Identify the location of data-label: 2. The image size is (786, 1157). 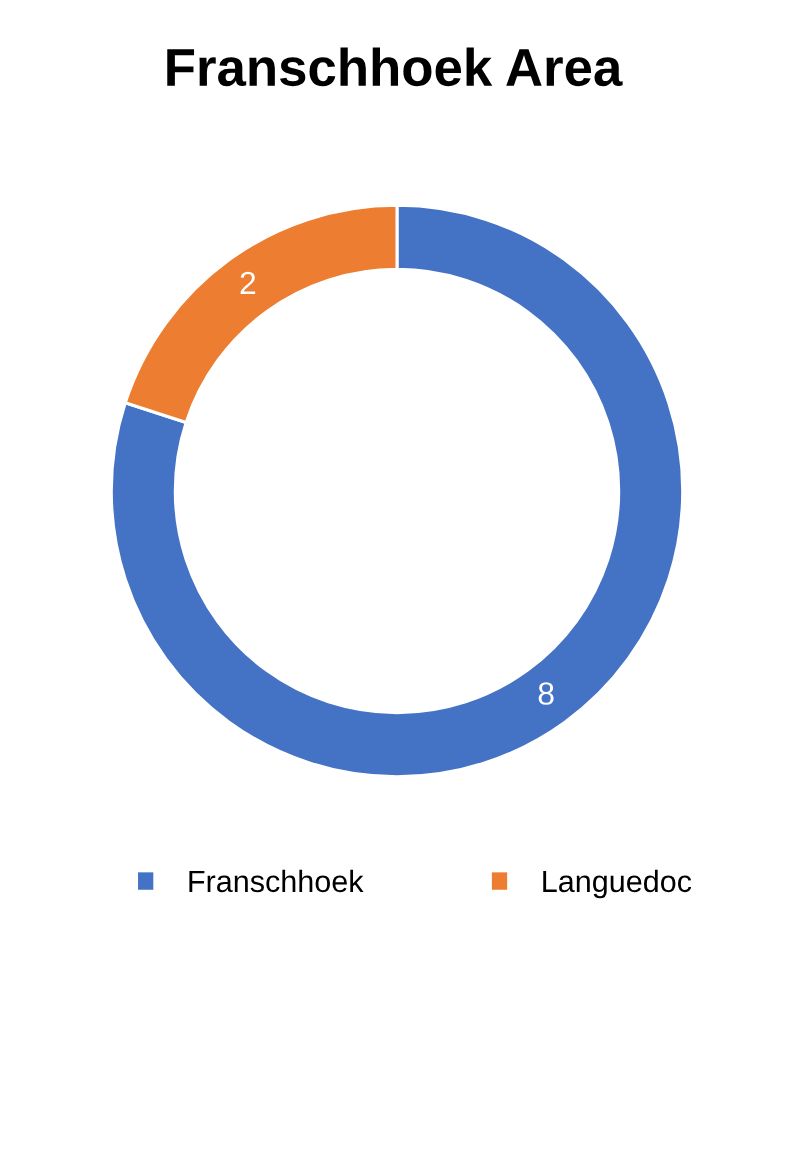
(248, 282).